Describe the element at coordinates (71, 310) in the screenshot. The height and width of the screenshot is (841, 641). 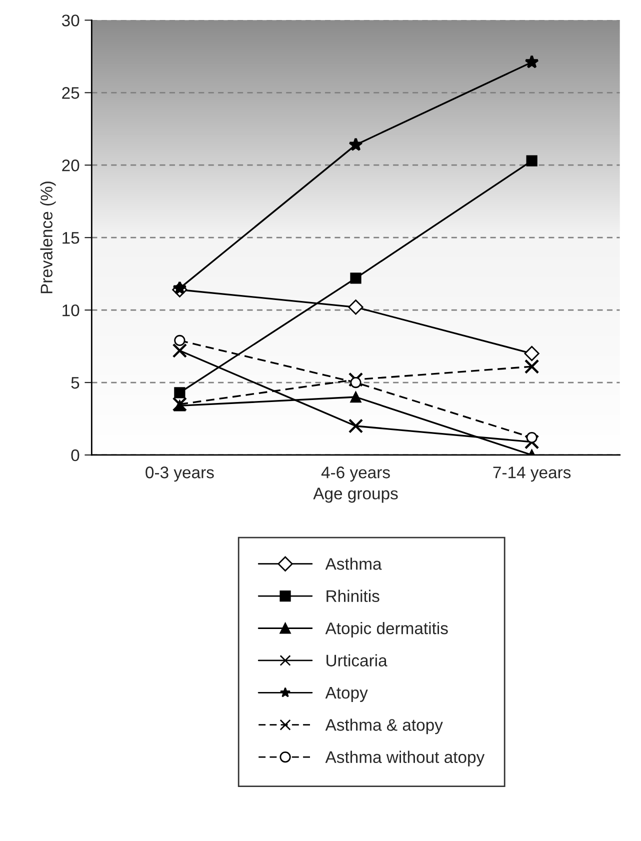
I see `y-tick-label: 10` at that location.